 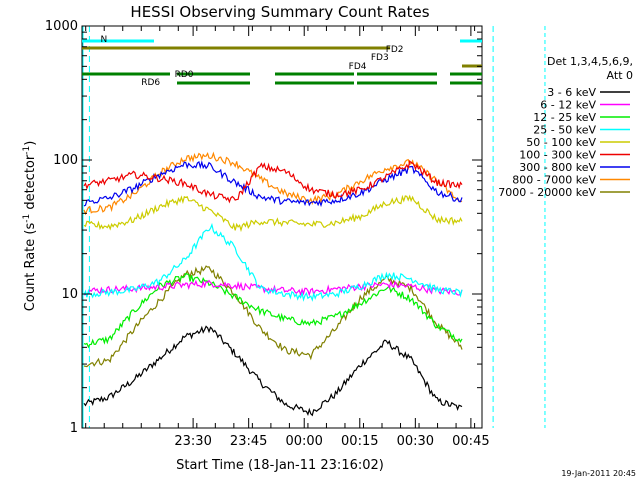 What do you see at coordinates (620, 75) in the screenshot?
I see `legend-header-attenuator: Att 0` at bounding box center [620, 75].